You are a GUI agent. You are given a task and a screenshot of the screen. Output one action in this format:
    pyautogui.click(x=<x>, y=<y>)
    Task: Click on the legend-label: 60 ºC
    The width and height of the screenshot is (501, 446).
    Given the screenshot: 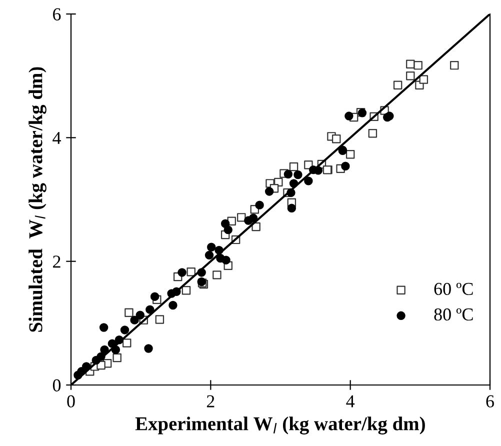 What is the action you would take?
    pyautogui.click(x=453, y=289)
    